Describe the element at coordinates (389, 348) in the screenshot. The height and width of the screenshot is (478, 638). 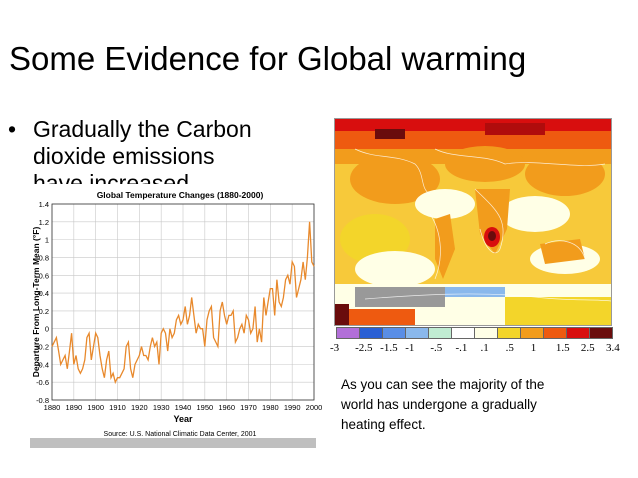
I see `legend-label: -1.5` at that location.